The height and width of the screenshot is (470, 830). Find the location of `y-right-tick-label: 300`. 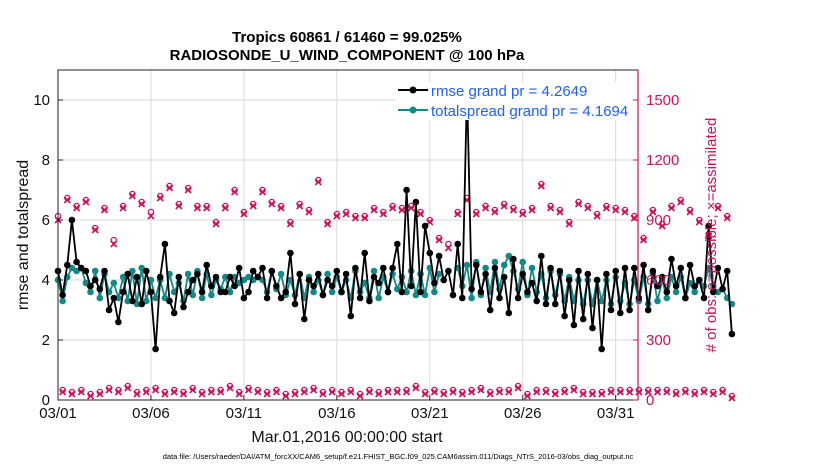

y-right-tick-label: 300 is located at coordinates (658, 340).